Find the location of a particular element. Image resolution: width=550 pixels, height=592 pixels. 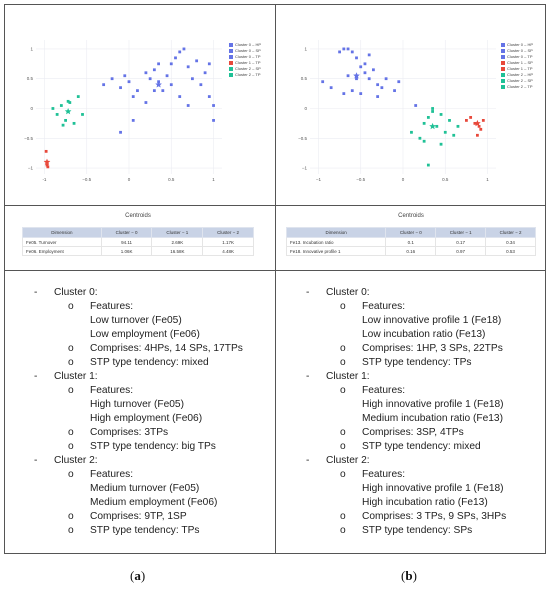

description-line: Medium employment (Fe06) is located at coordinates (151, 503).